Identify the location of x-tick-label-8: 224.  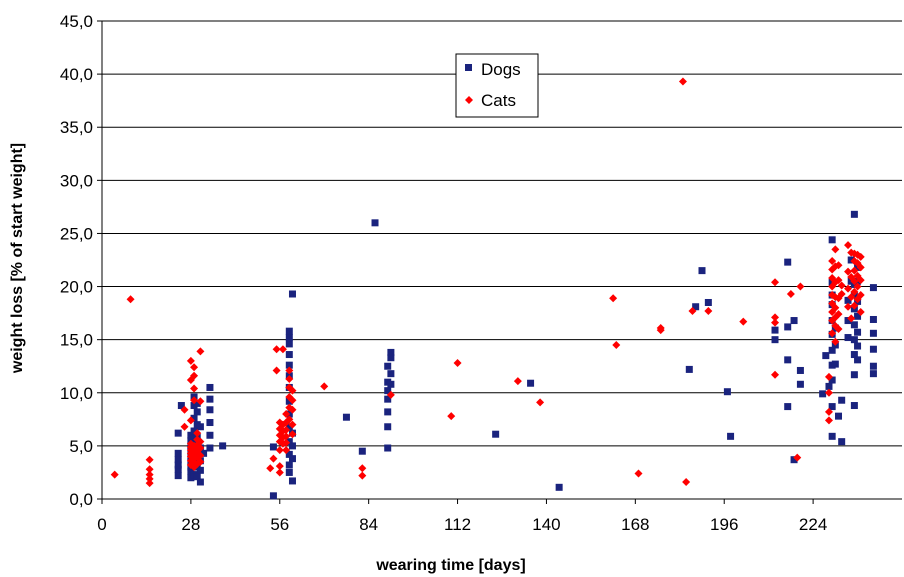
(813, 524).